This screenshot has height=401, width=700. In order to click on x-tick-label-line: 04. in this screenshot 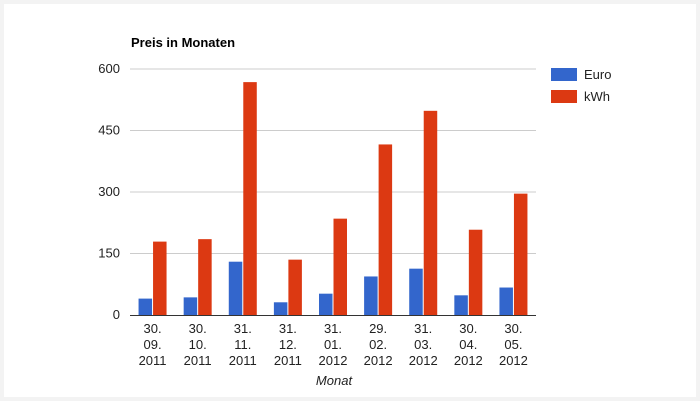, I will do `click(468, 344)`.